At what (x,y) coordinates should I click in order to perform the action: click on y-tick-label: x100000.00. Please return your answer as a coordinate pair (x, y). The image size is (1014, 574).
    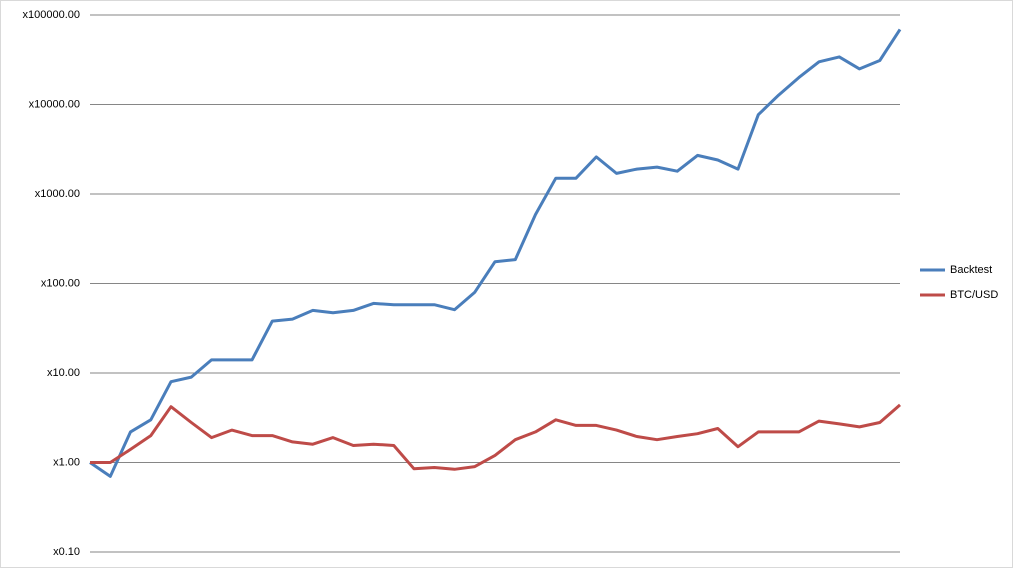
    Looking at the image, I should click on (52, 15).